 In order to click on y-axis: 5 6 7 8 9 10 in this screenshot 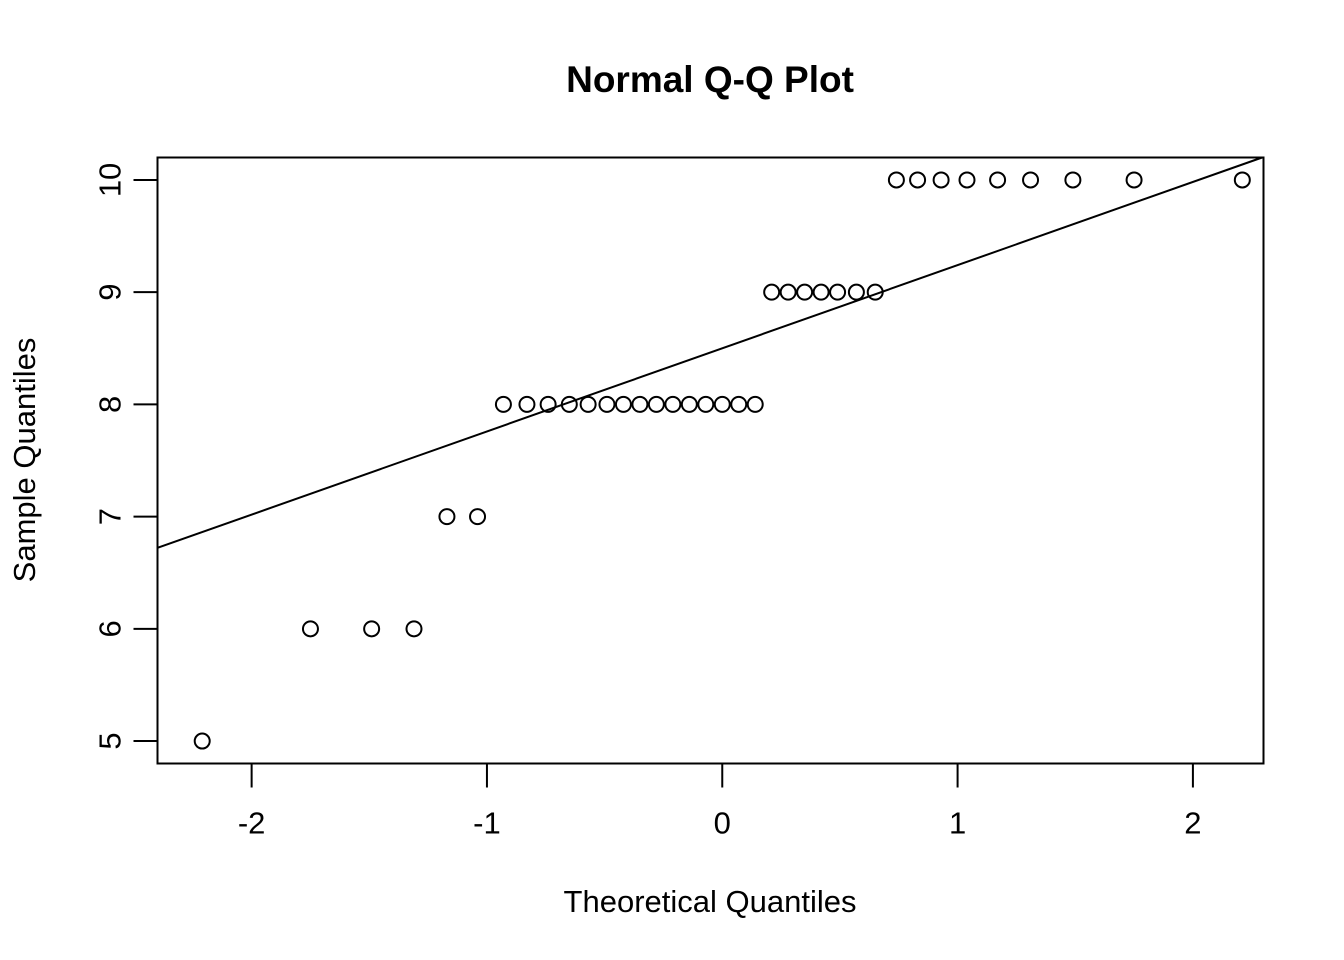, I will do `click(125, 456)`.